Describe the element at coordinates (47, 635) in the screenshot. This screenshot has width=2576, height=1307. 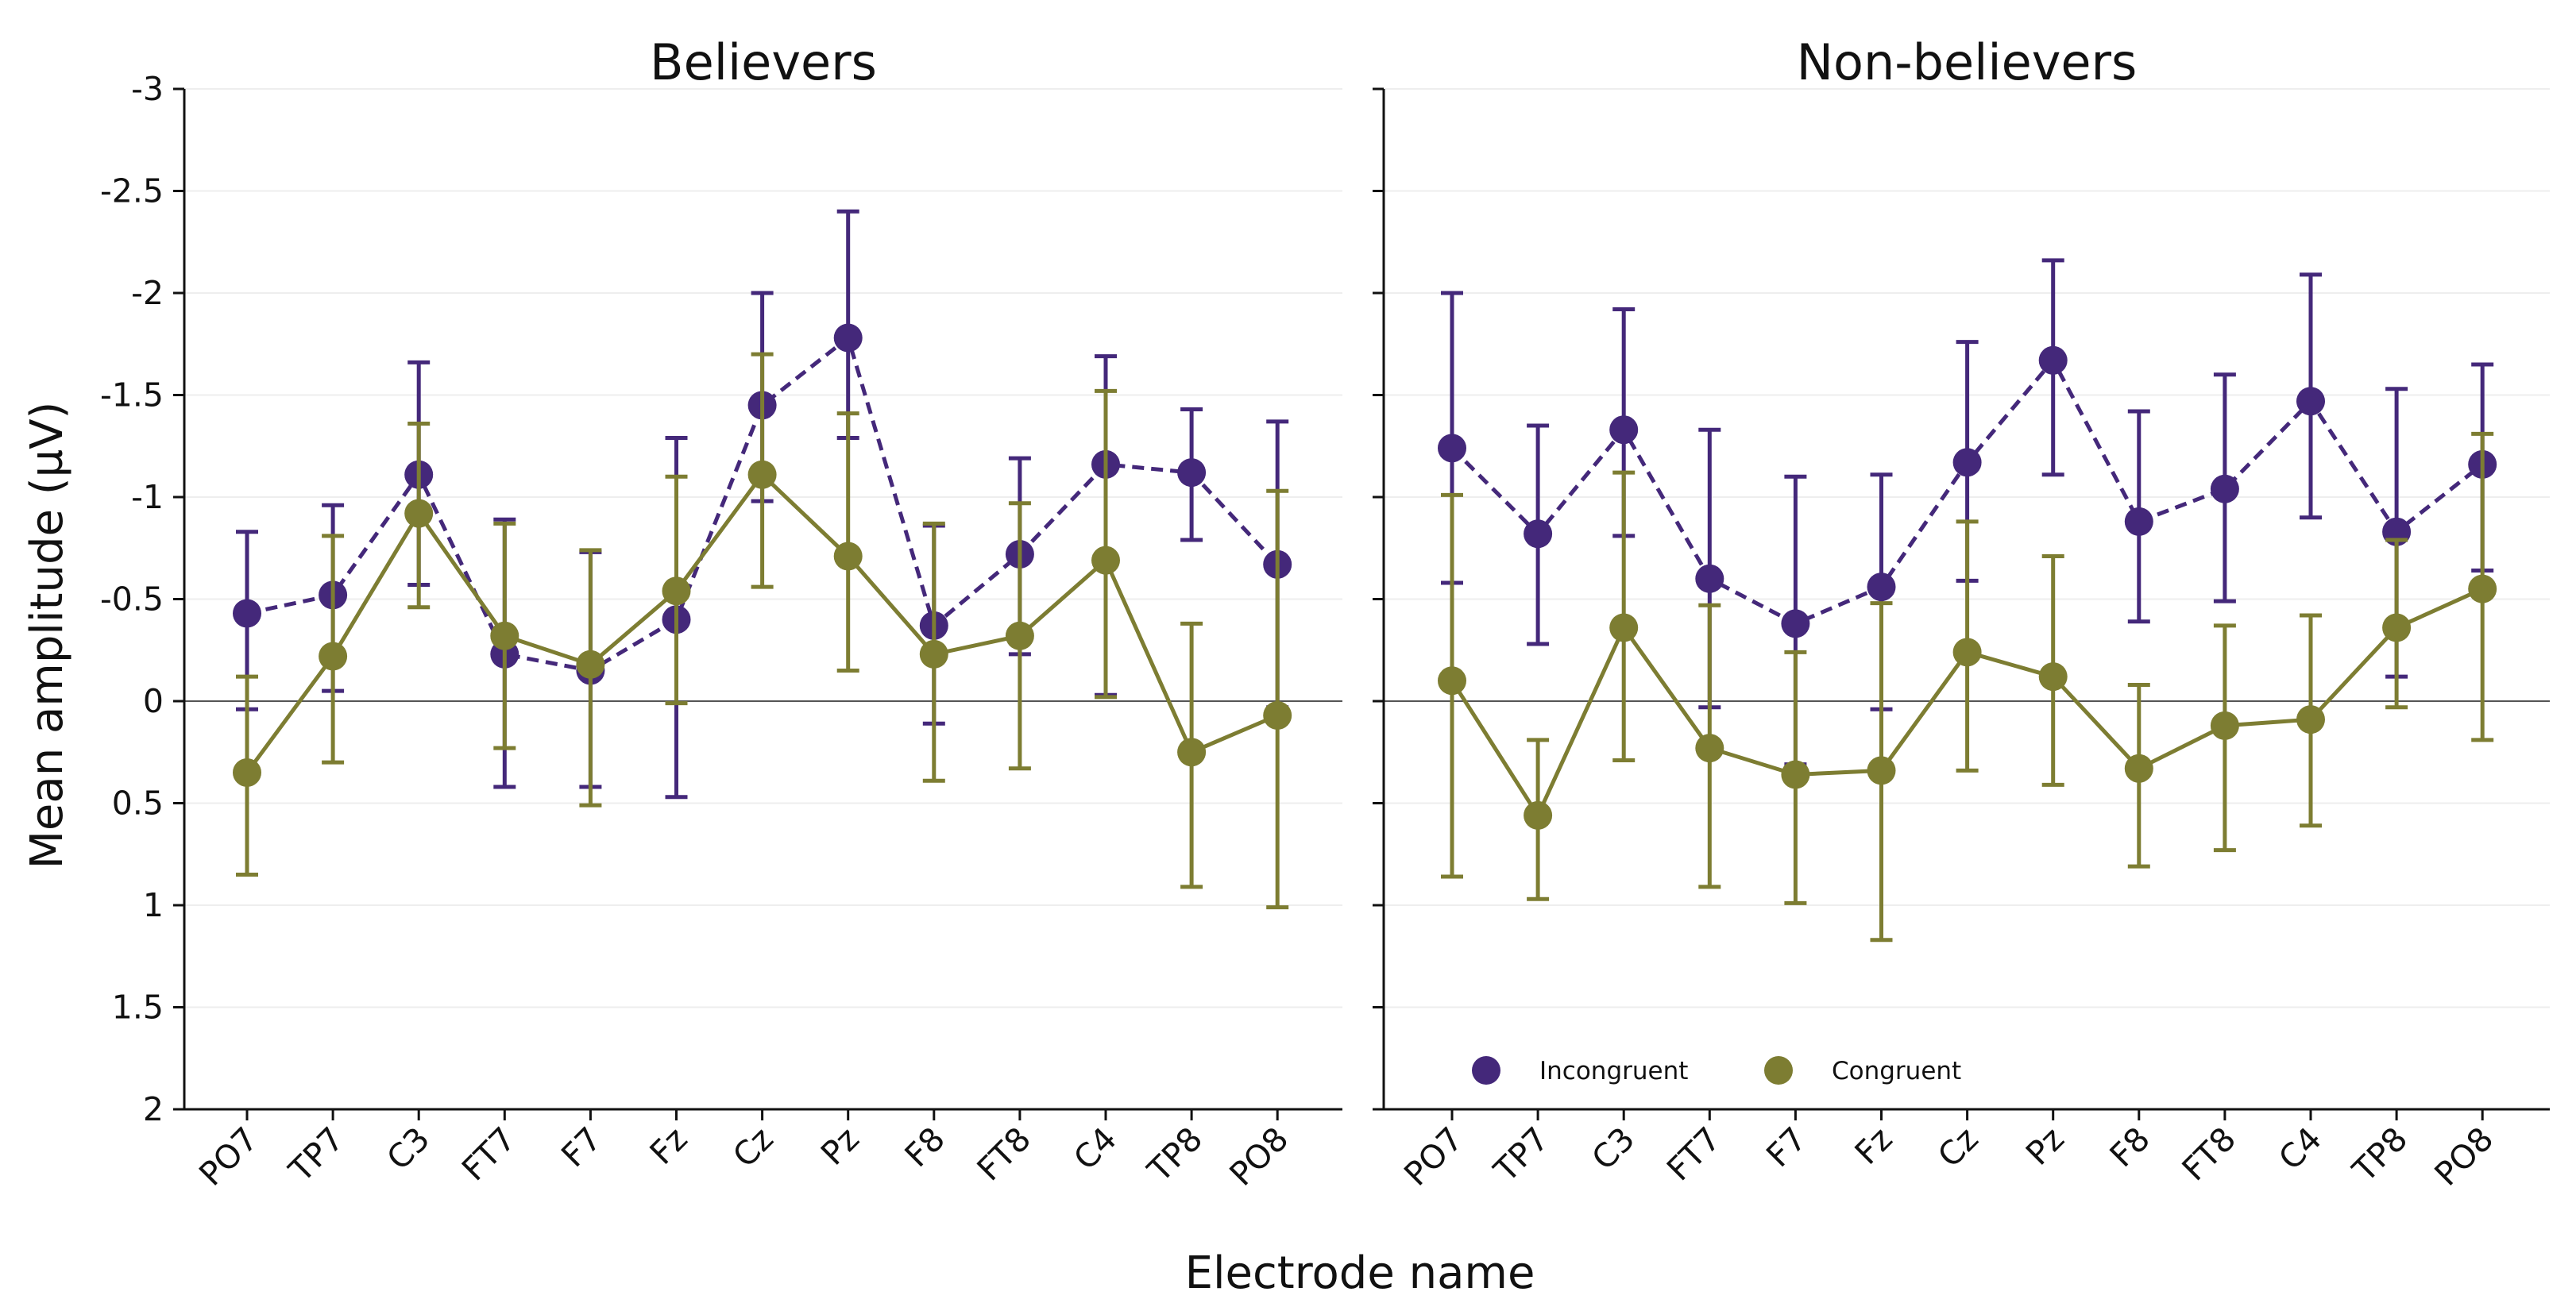
I see `y-axis-label: Mean amplitude (µV)` at that location.